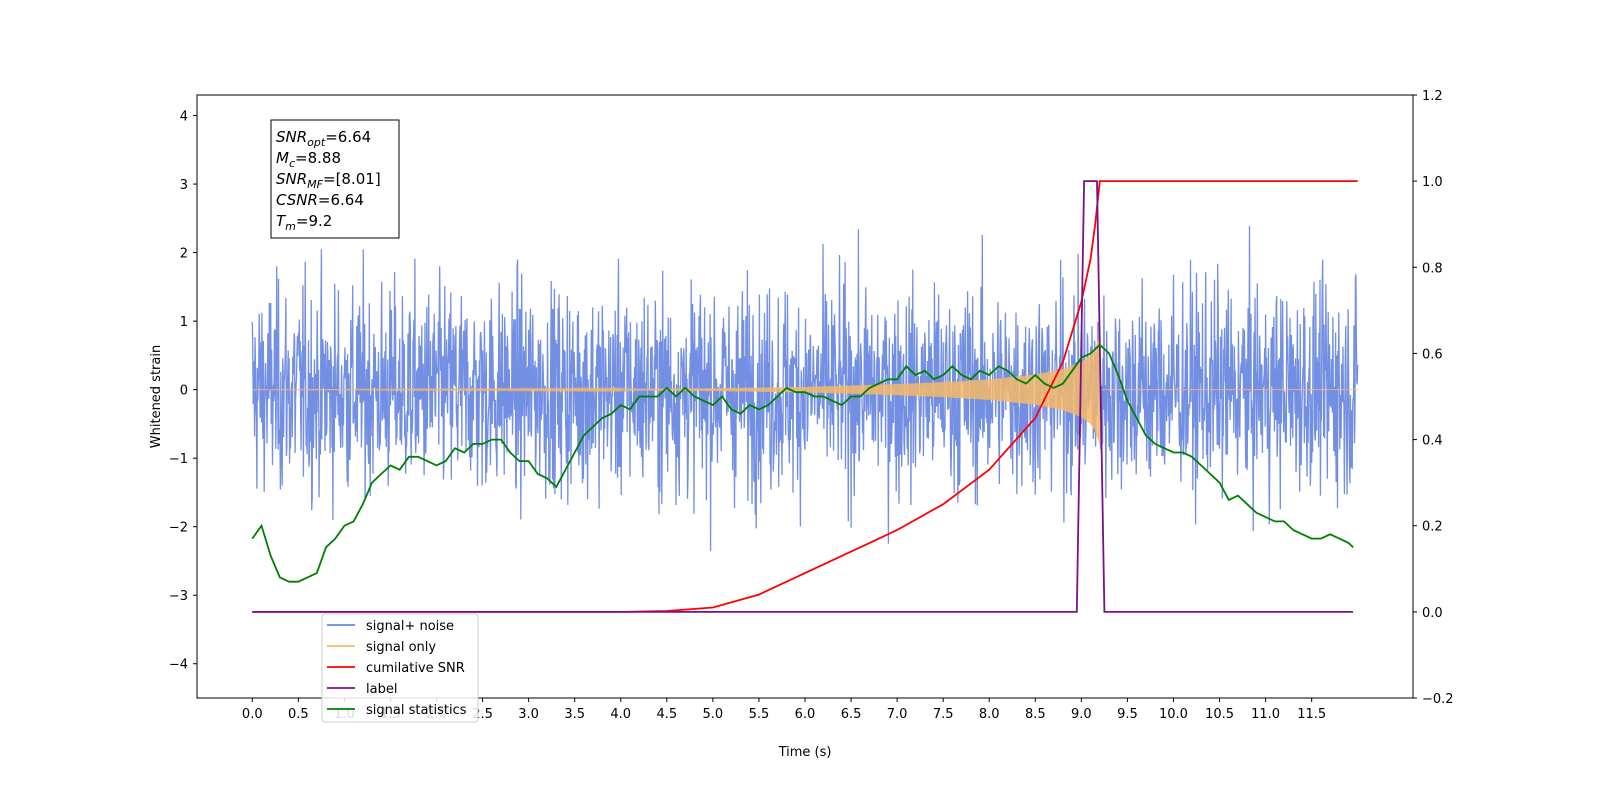 The image size is (1600, 800). What do you see at coordinates (851, 714) in the screenshot?
I see `x-tick-label: 6.5` at bounding box center [851, 714].